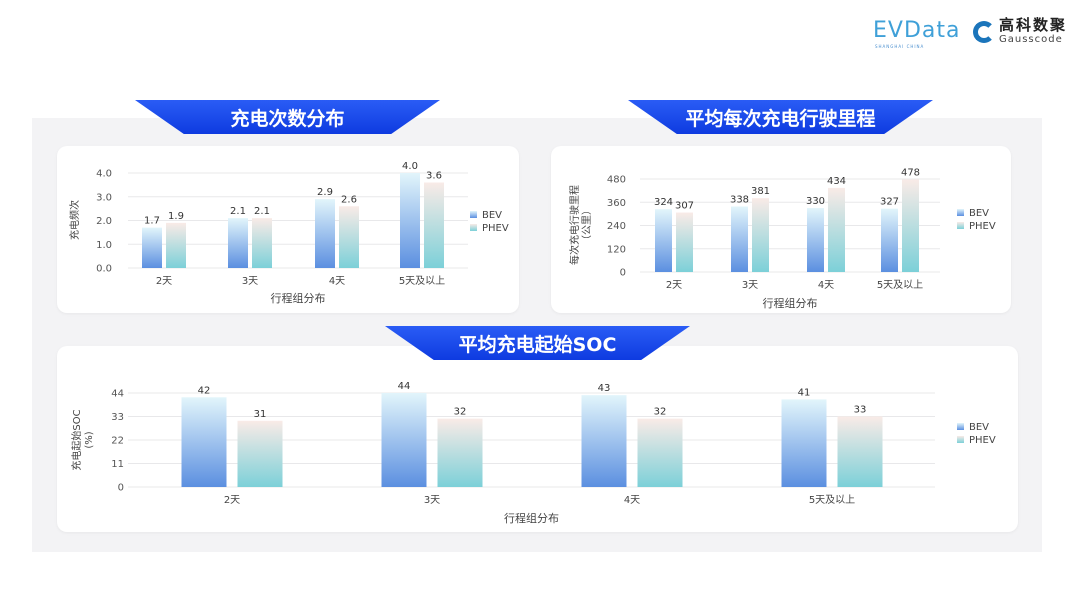 The height and width of the screenshot is (608, 1080). Describe the element at coordinates (889, 202) in the screenshot. I see `data-label: 327` at that location.